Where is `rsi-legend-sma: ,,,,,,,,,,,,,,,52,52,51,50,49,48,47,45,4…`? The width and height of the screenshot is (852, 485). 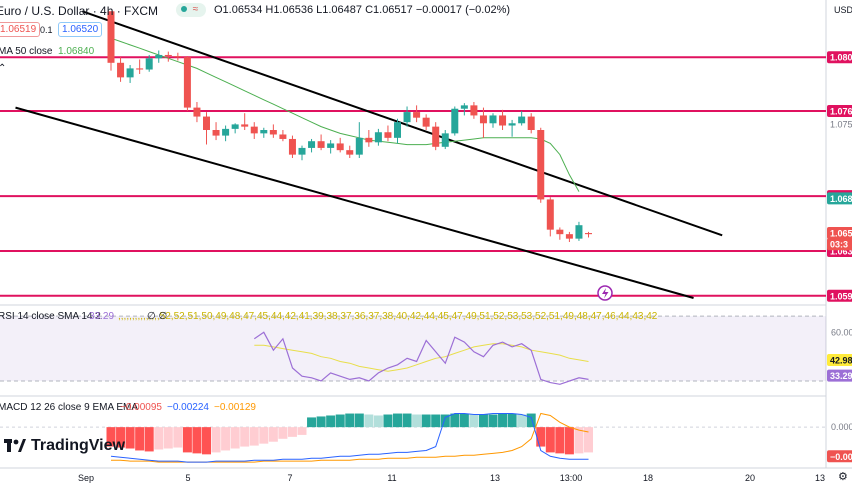 rsi-legend-sma: ,,,,,,,,,,,,,,,52,52,51,50,49,48,47,45,4… is located at coordinates (388, 316).